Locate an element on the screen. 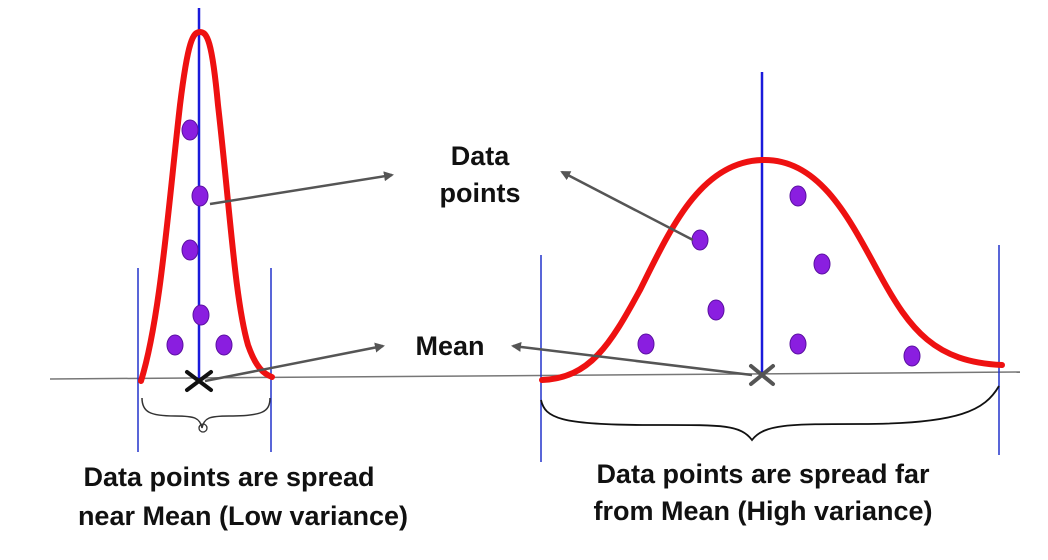 The height and width of the screenshot is (560, 1048). arrow-to-mean-left is located at coordinates (294, 362).